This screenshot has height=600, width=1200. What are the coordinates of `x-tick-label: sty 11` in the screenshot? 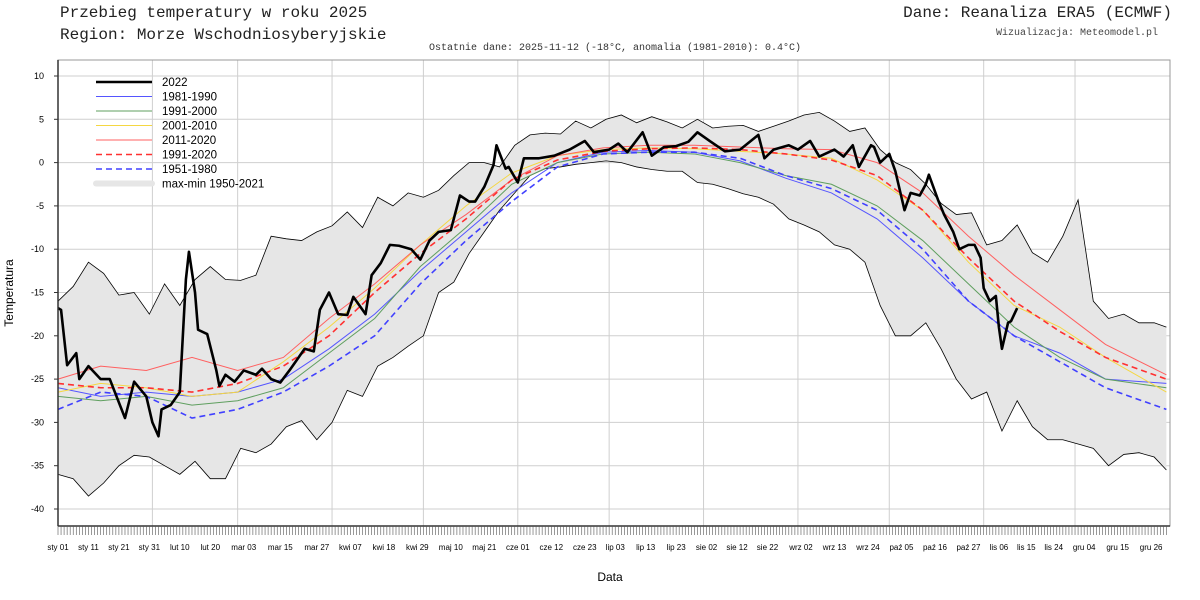 It's located at (88, 547).